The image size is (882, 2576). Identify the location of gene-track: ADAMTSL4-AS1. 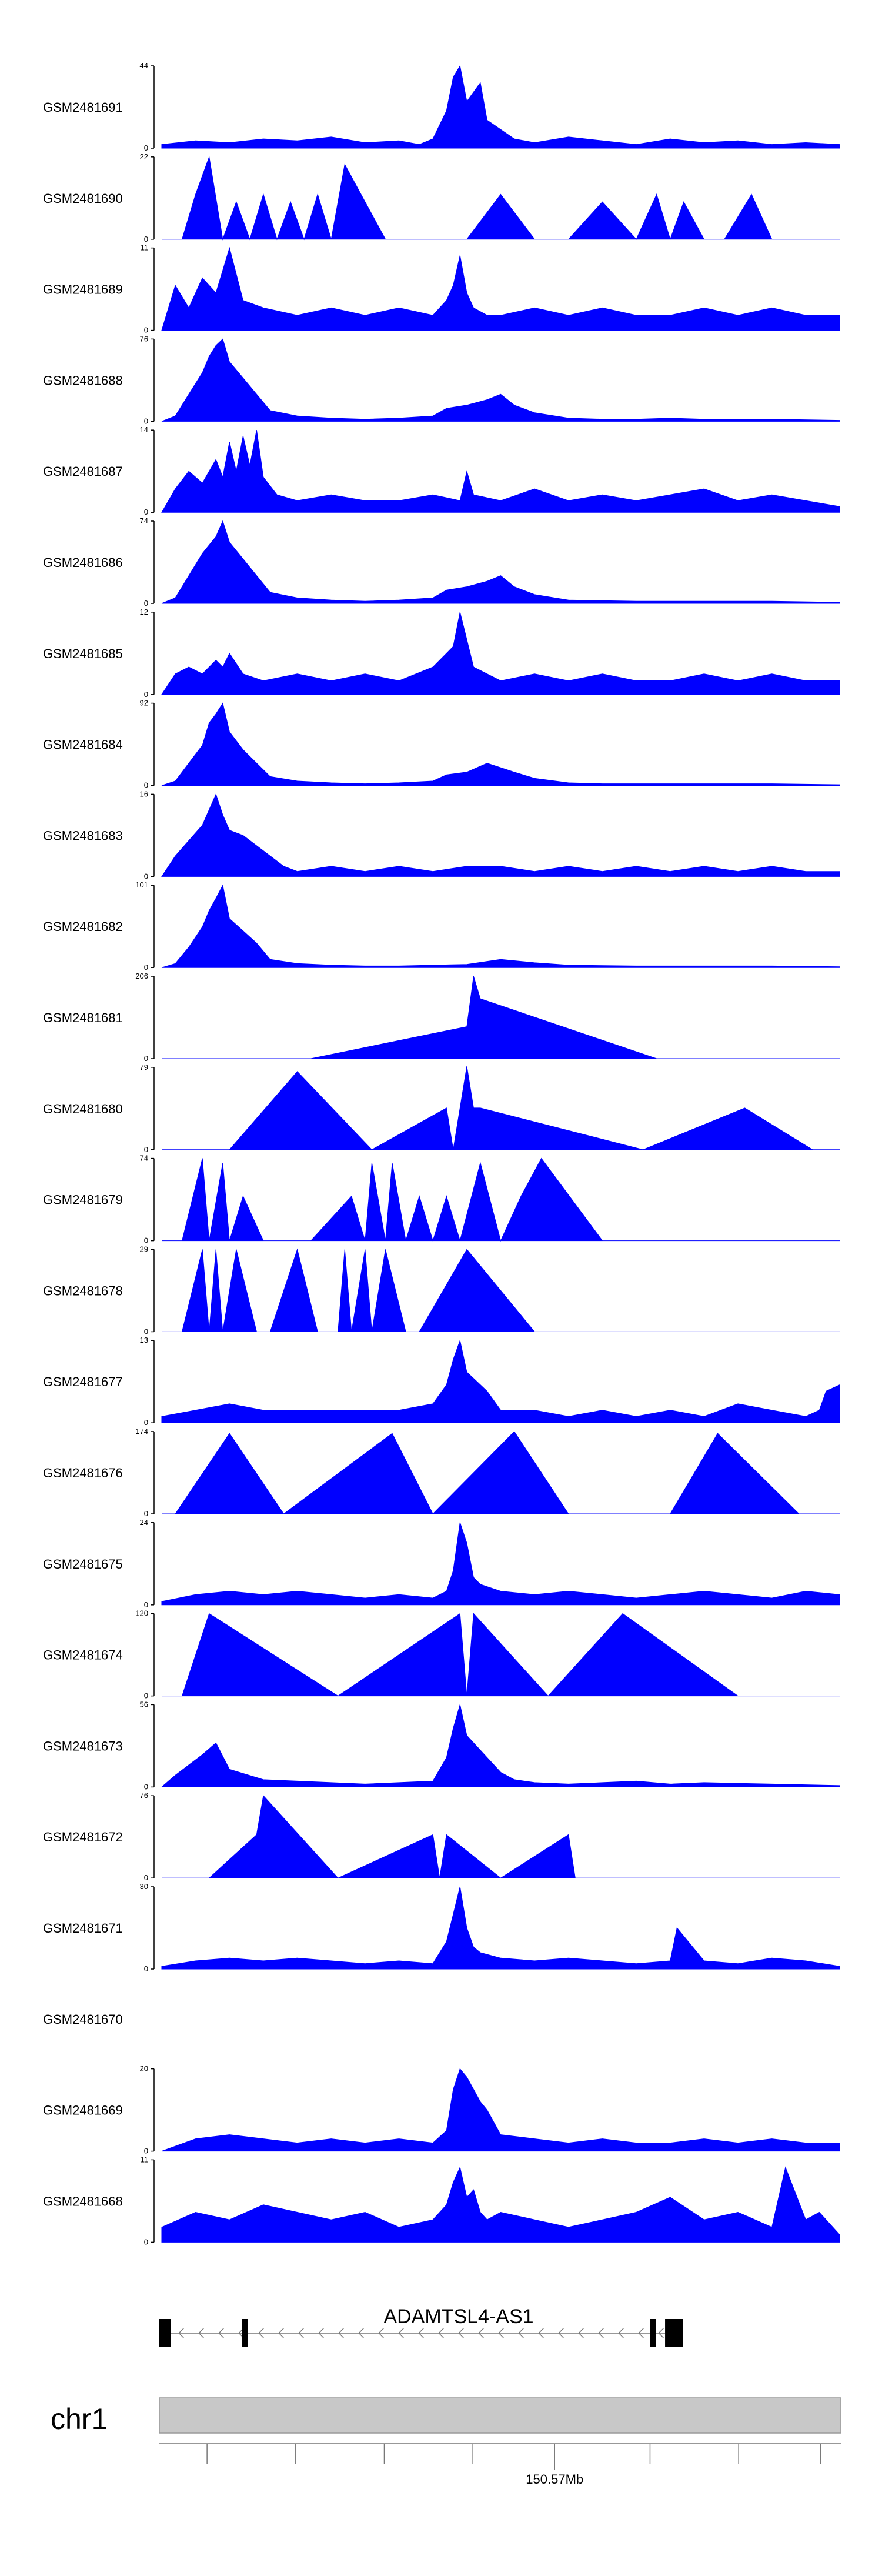
(421, 2326).